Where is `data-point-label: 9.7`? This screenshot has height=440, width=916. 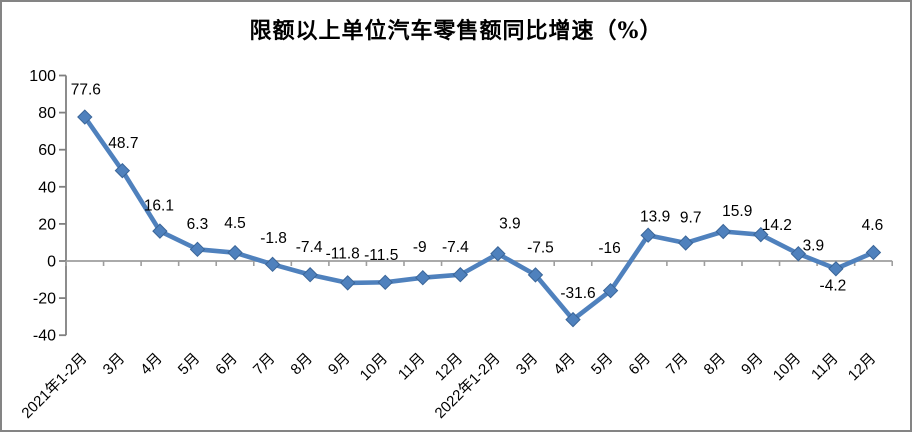
data-point-label: 9.7 is located at coordinates (691, 218).